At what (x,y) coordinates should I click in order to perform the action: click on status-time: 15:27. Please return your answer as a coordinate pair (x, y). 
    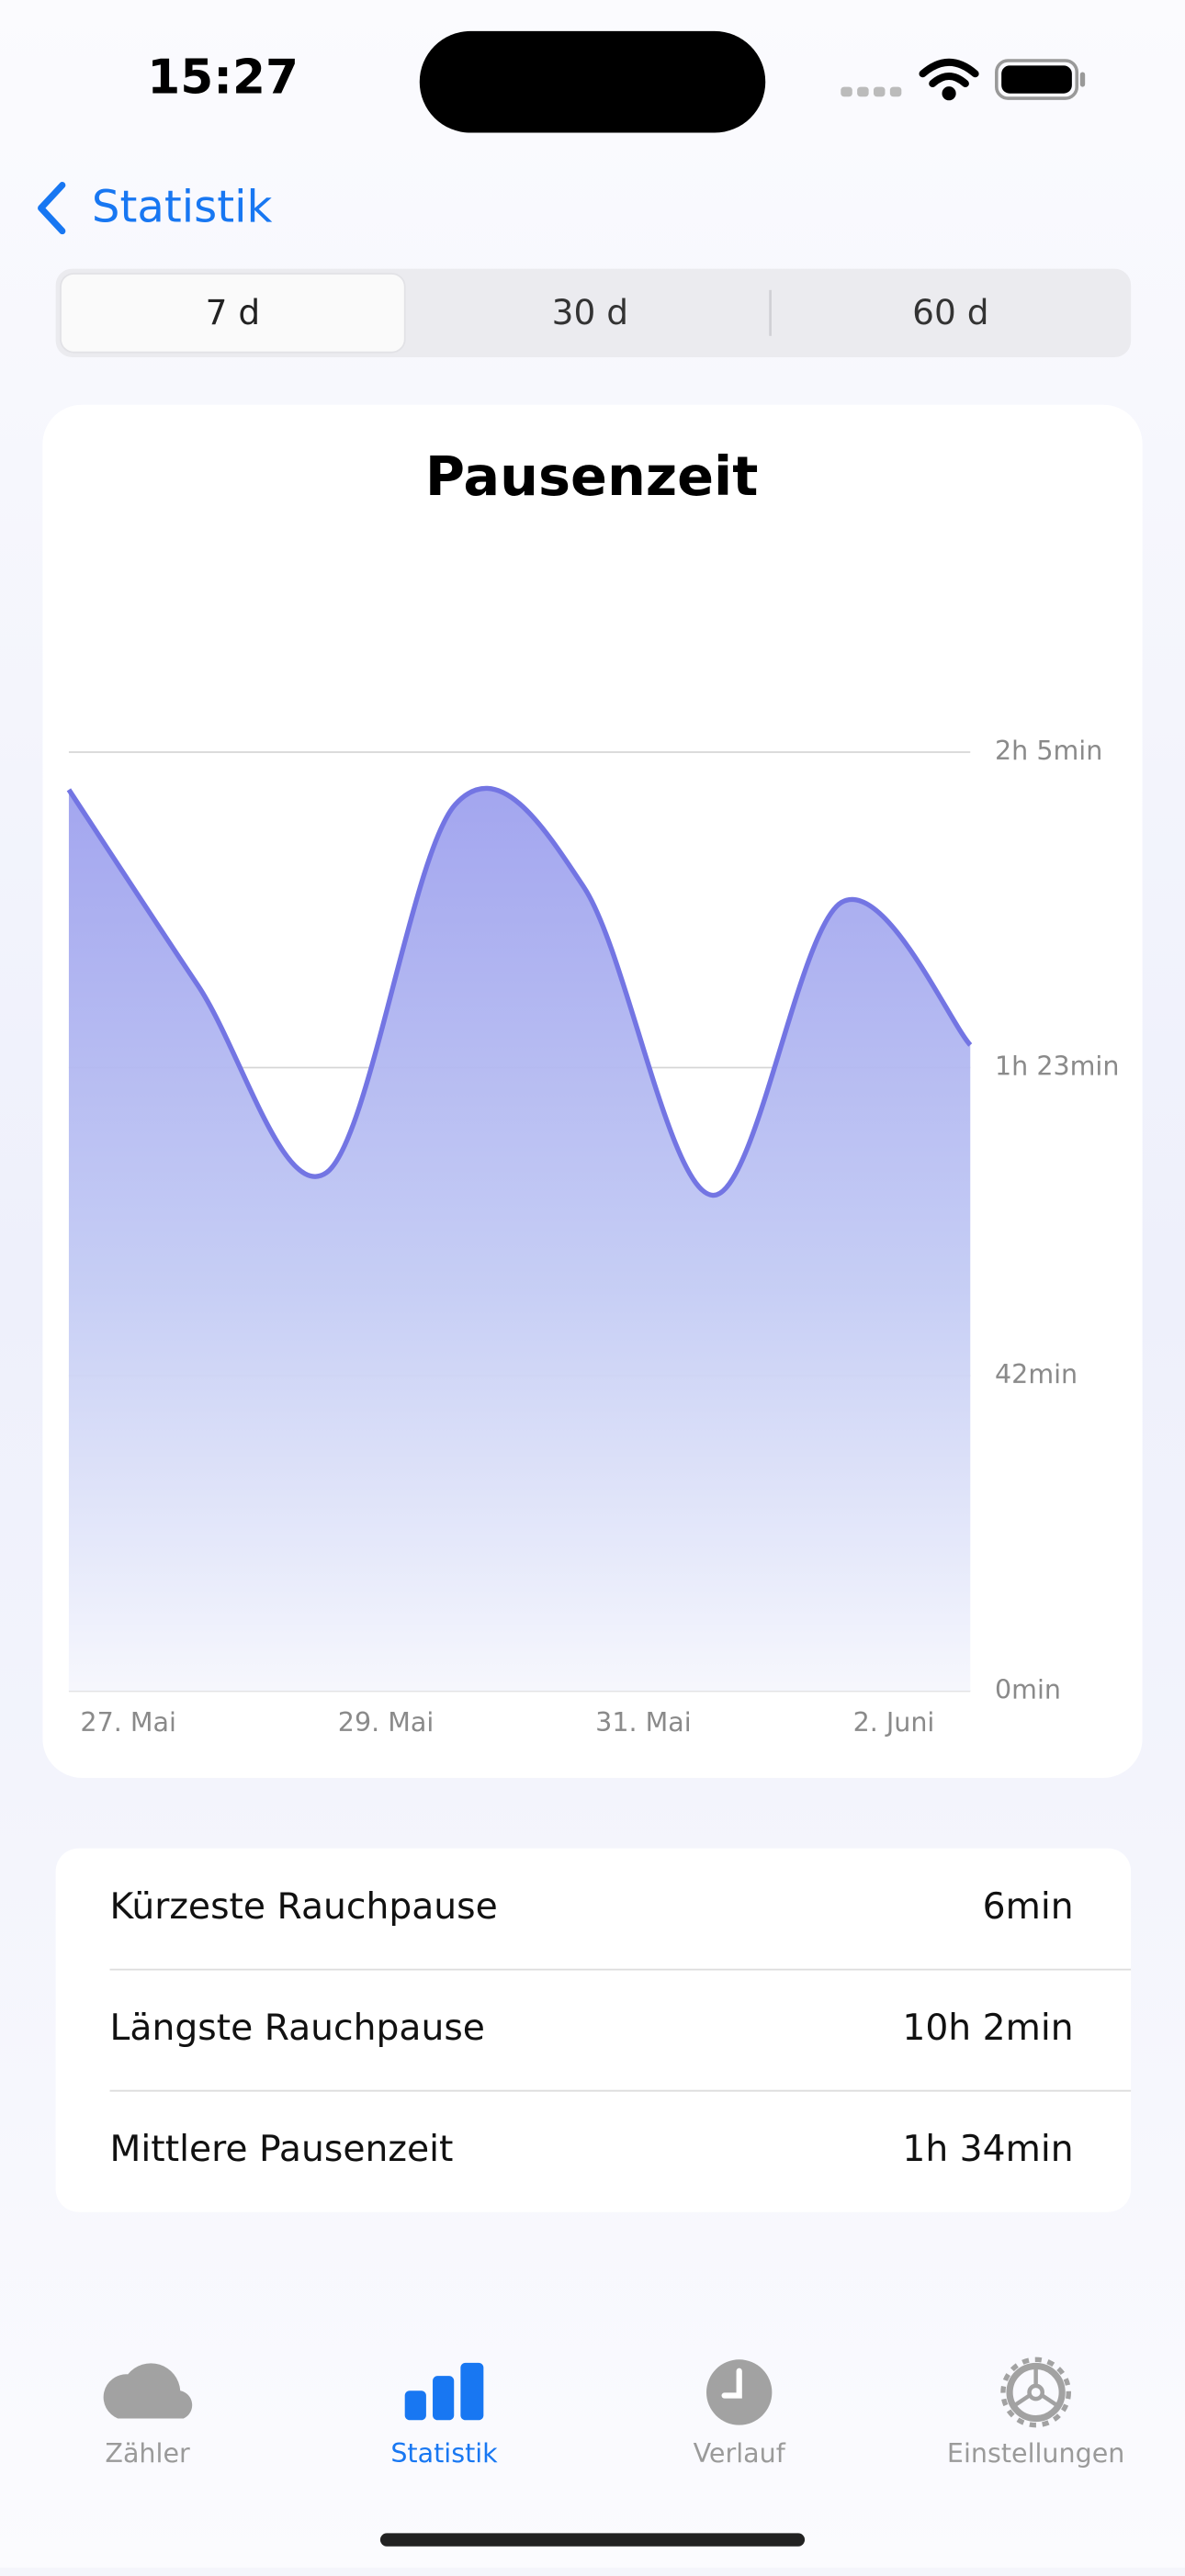
    Looking at the image, I should click on (223, 77).